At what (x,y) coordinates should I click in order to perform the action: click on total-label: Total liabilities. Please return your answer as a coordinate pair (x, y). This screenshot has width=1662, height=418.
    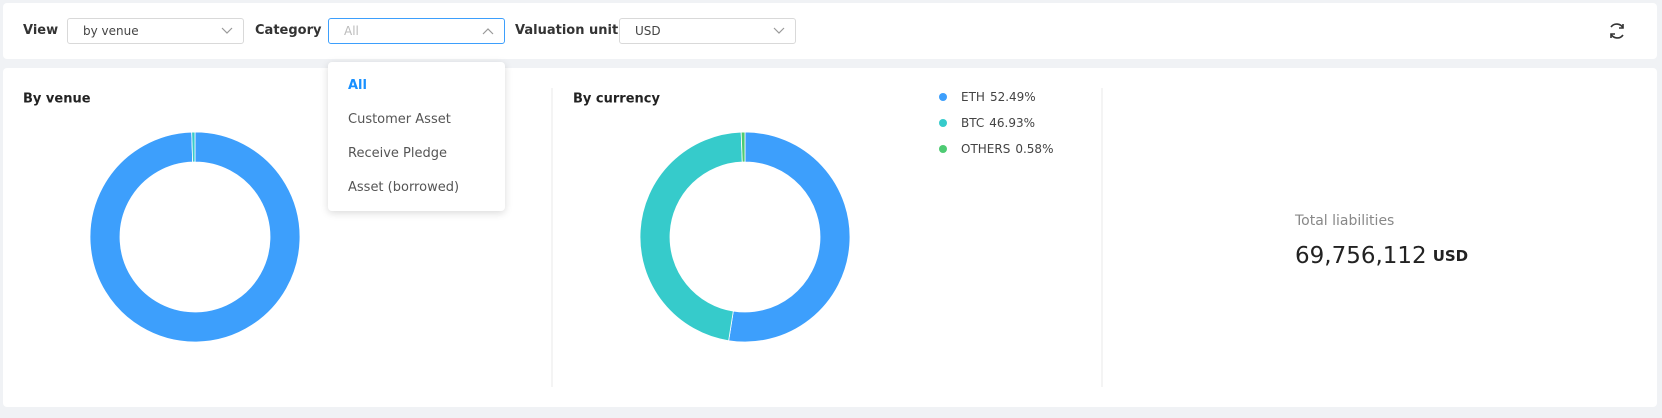
    Looking at the image, I should click on (1344, 221).